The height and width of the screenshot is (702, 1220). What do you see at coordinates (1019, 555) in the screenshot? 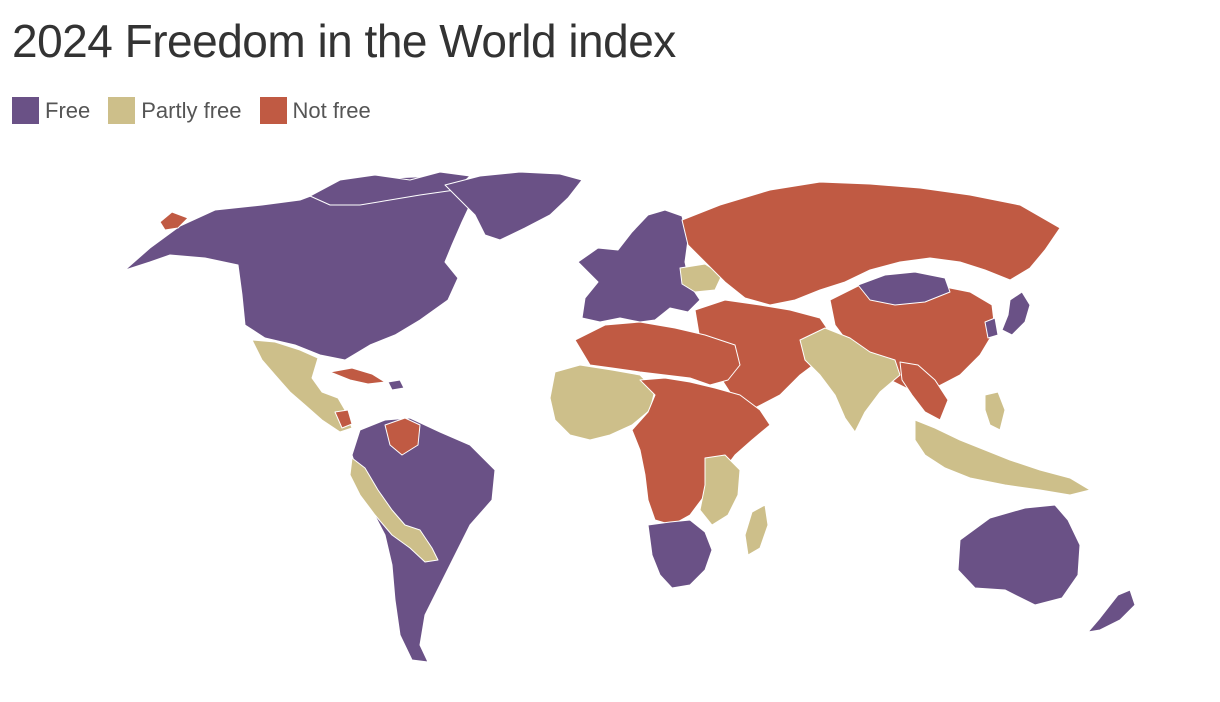
I see `region-australia` at bounding box center [1019, 555].